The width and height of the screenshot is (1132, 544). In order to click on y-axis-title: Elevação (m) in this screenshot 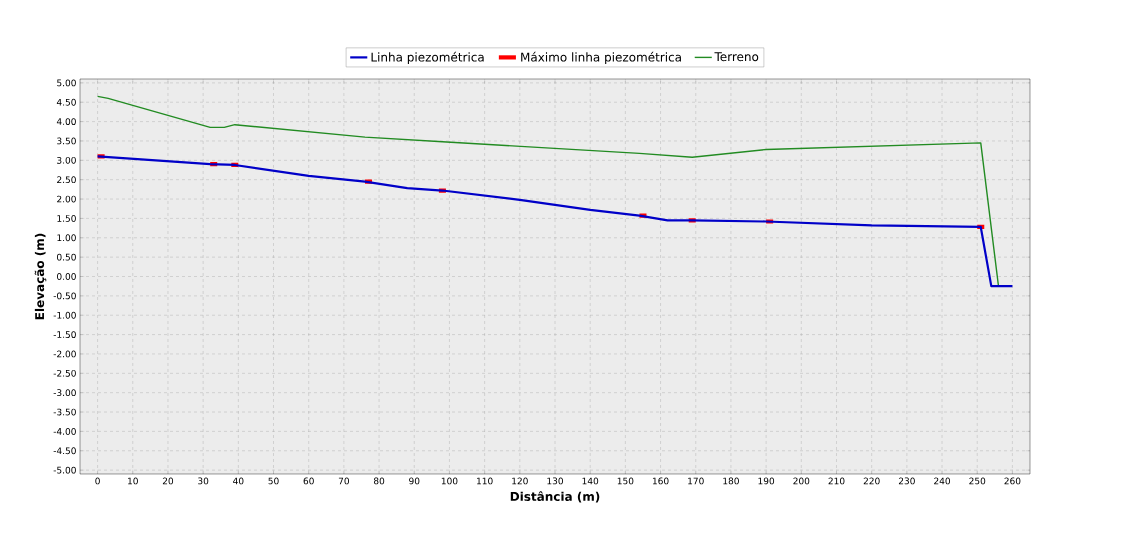, I will do `click(40, 276)`.